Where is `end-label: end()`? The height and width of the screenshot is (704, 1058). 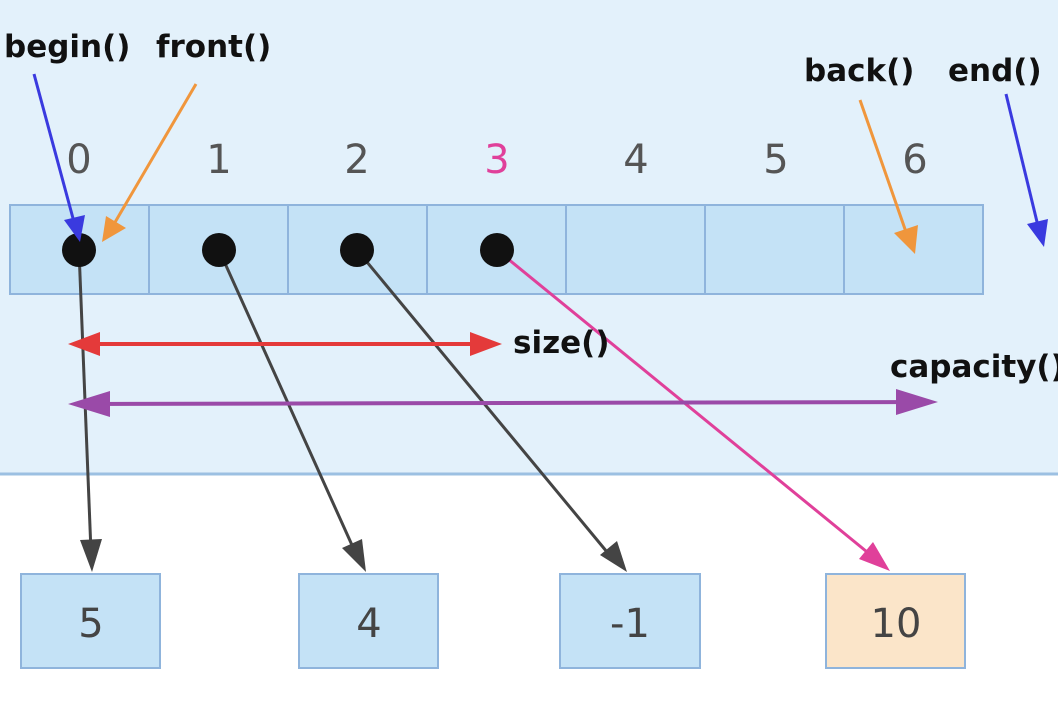
end-label: end() is located at coordinates (995, 71).